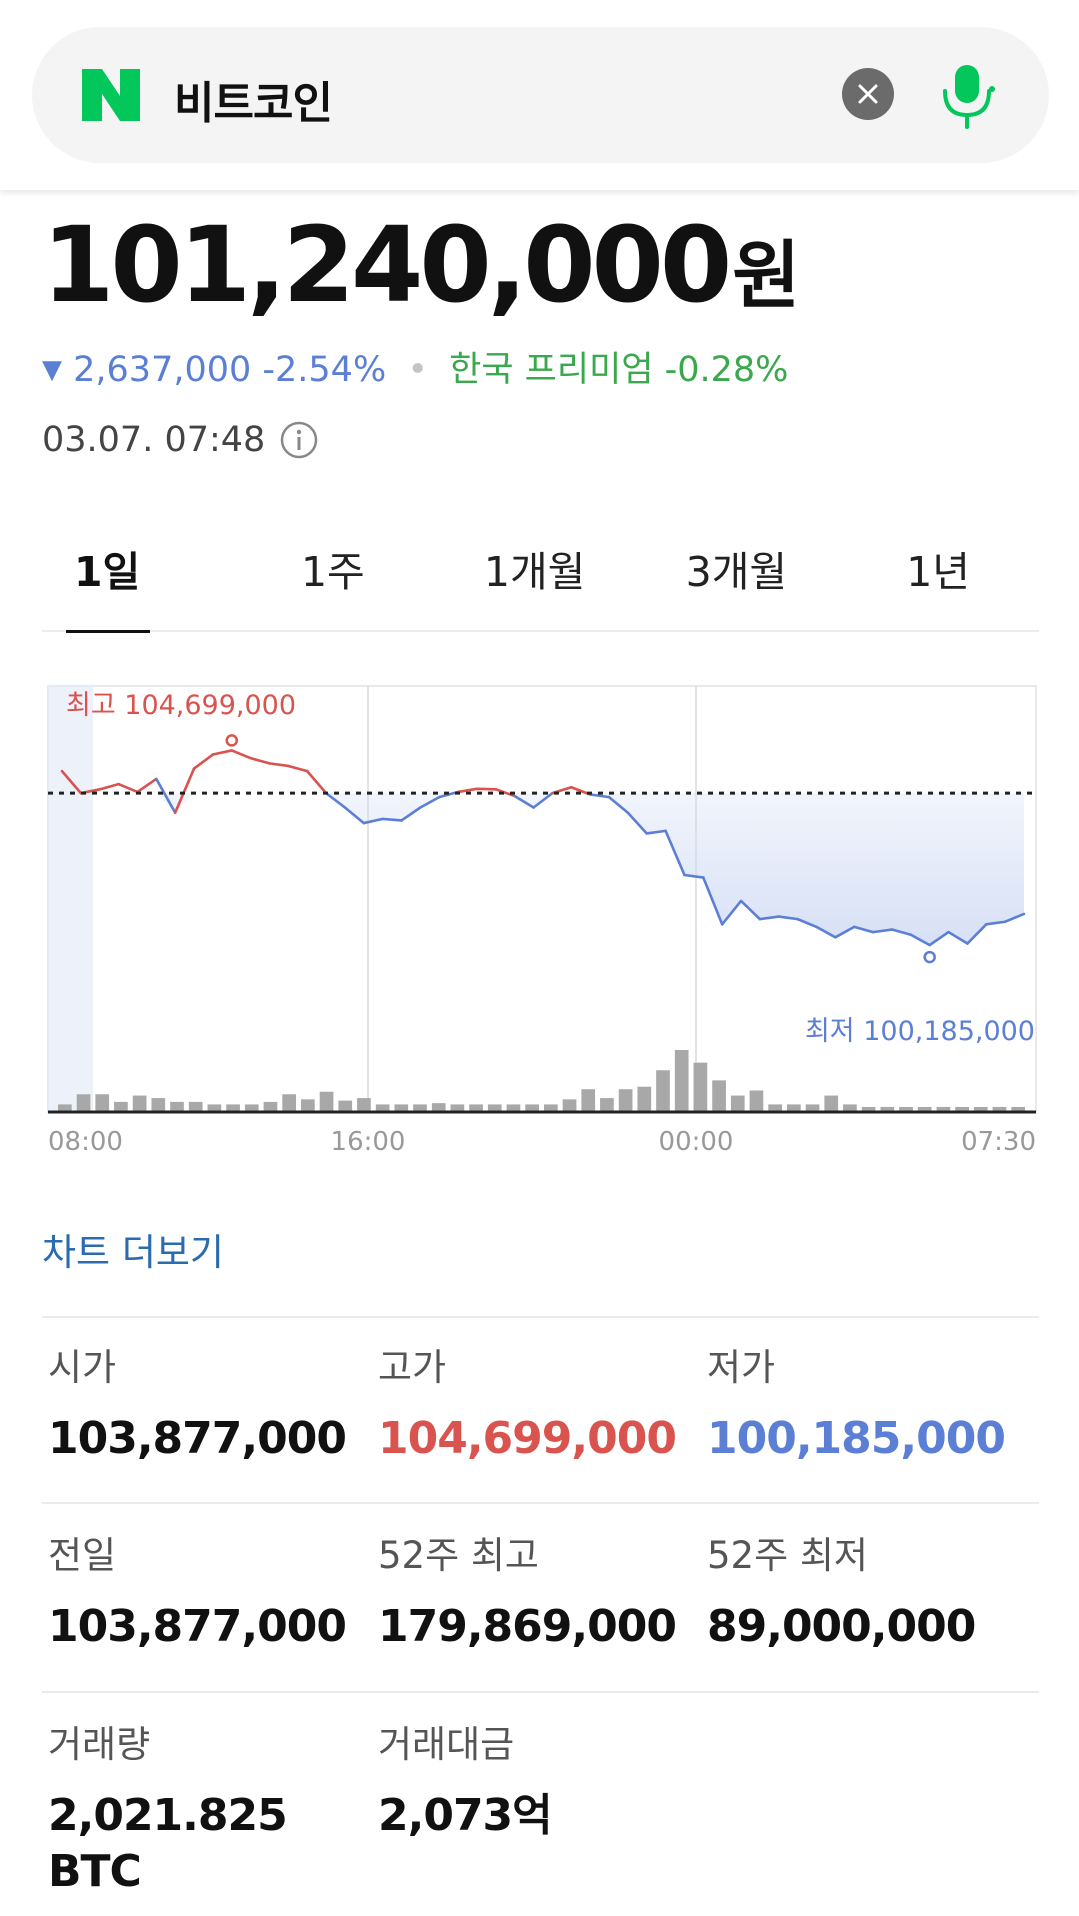 This screenshot has height=1916, width=1079. I want to click on tab-1week: 1주, so click(332, 572).